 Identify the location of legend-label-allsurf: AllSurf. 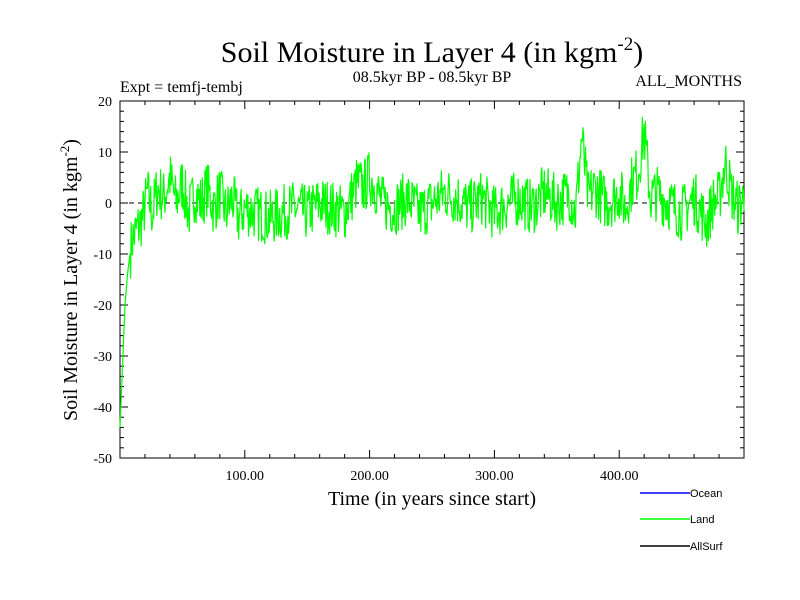
(706, 547).